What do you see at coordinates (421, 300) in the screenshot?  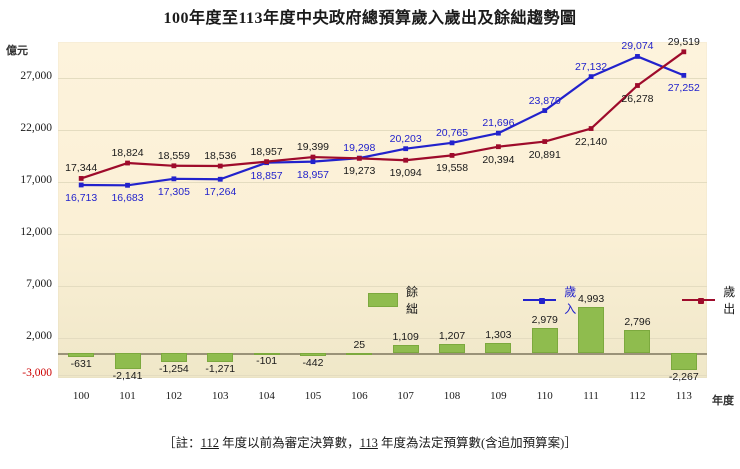 I see `legend-item-surplus: 餘 絀` at bounding box center [421, 300].